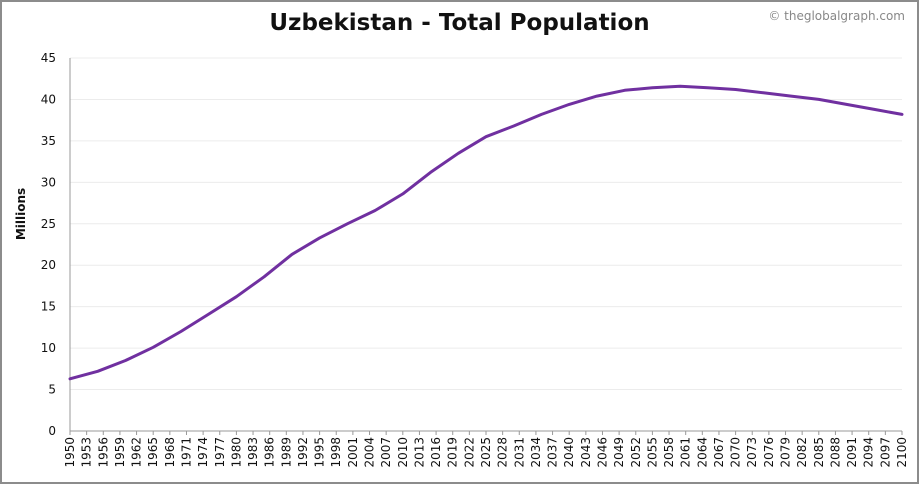  I want to click on x-tick-label: 1956, so click(103, 452).